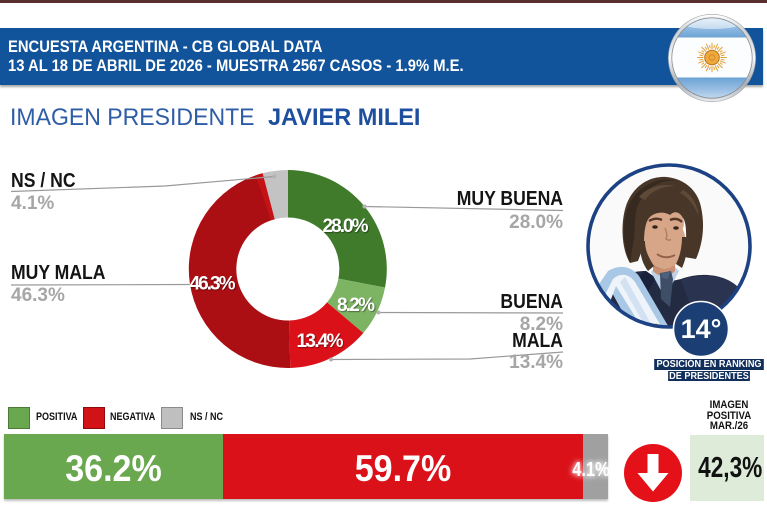 The width and height of the screenshot is (767, 511). Describe the element at coordinates (320, 341) in the screenshot. I see `svg-text: 13.4%` at that location.